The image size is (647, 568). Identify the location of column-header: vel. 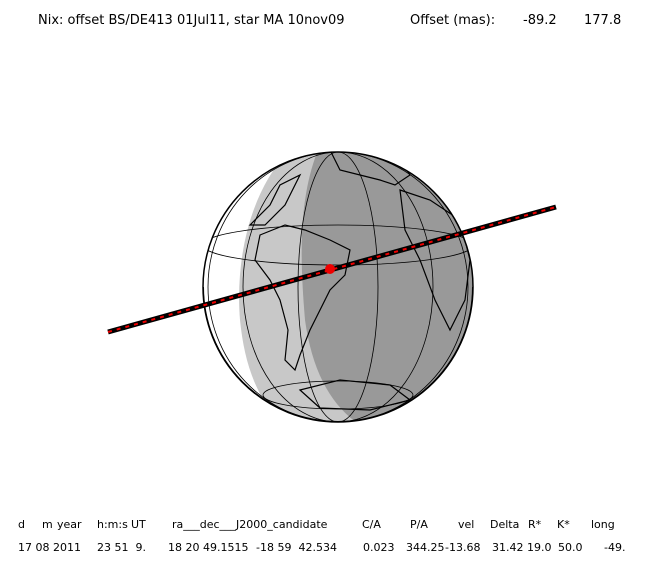
(466, 524).